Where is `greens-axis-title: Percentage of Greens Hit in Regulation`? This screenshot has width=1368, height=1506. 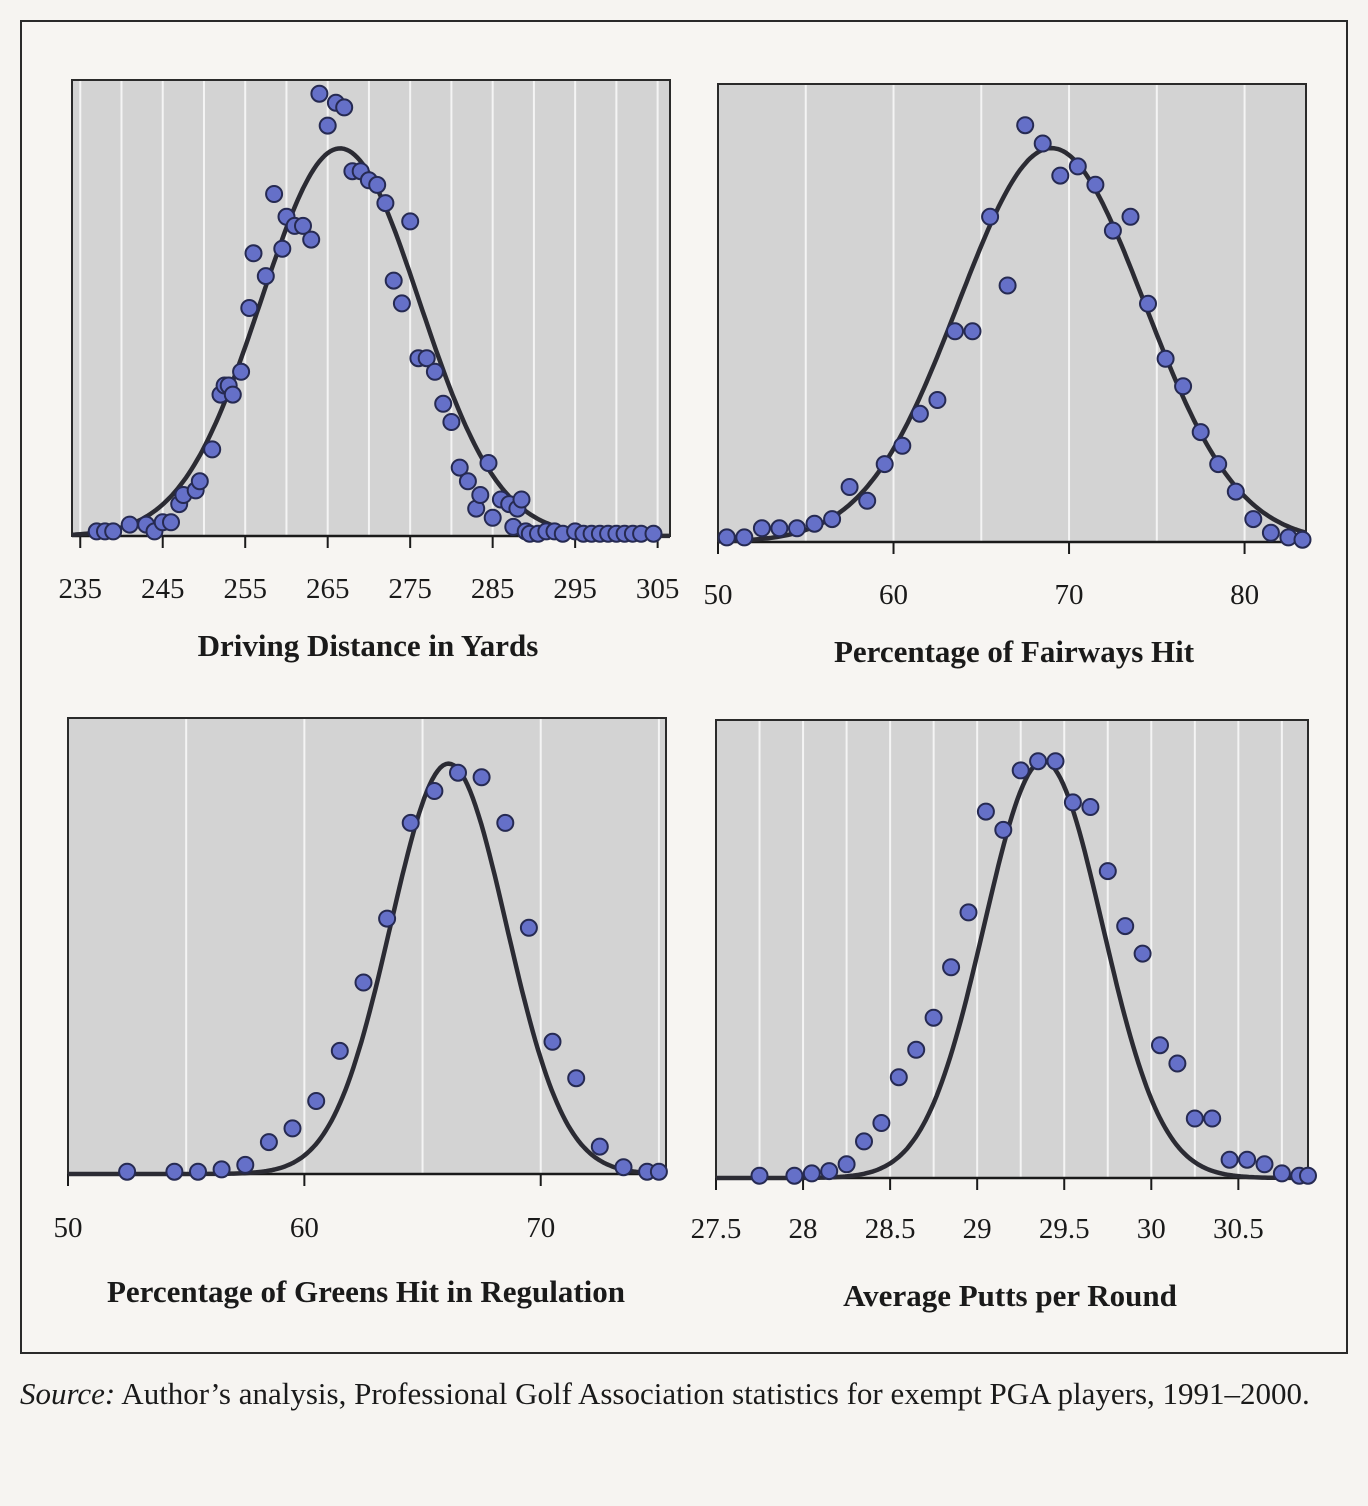
greens-axis-title: Percentage of Greens Hit in Regulation is located at coordinates (366, 1291).